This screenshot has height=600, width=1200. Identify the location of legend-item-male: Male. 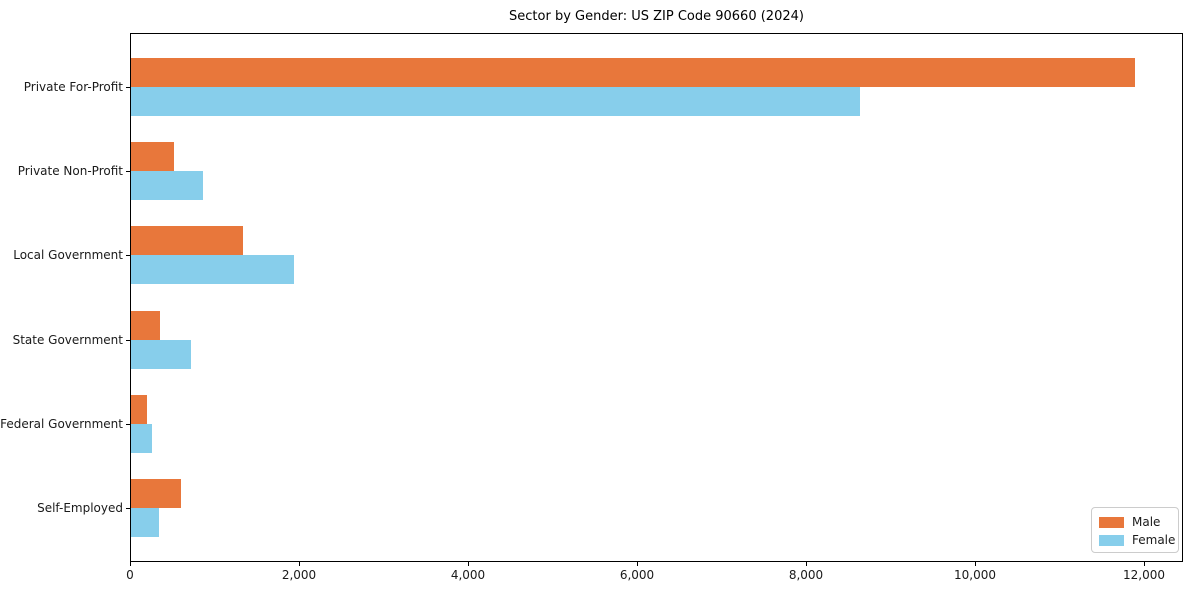
(1135, 522).